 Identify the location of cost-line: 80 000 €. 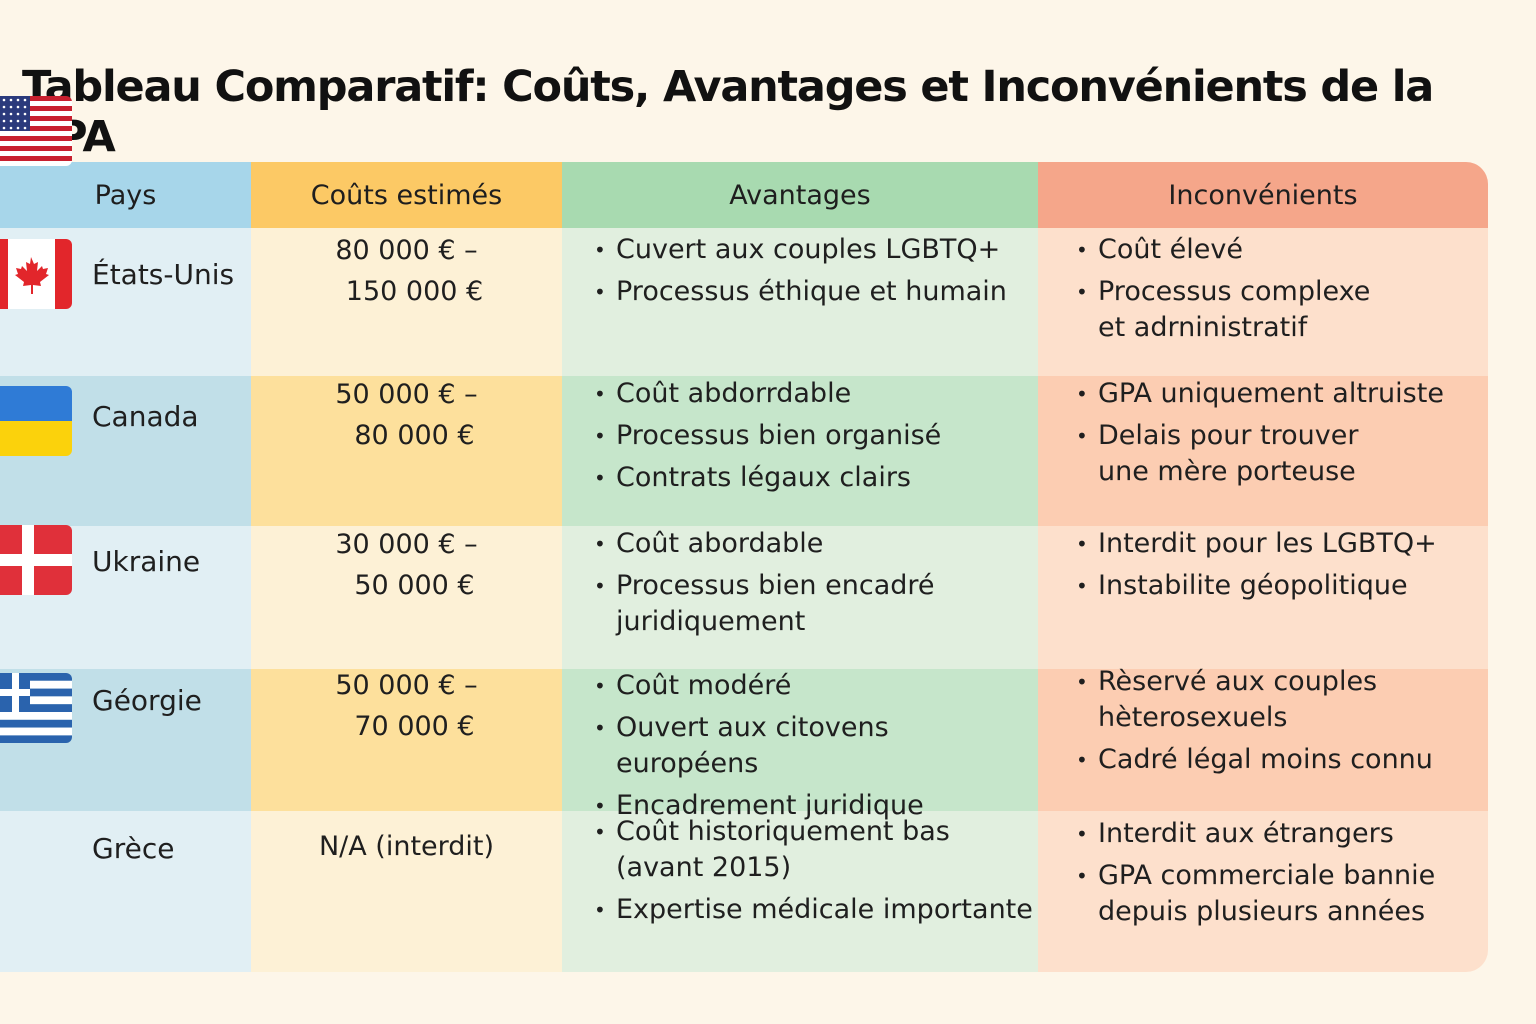
(414, 435).